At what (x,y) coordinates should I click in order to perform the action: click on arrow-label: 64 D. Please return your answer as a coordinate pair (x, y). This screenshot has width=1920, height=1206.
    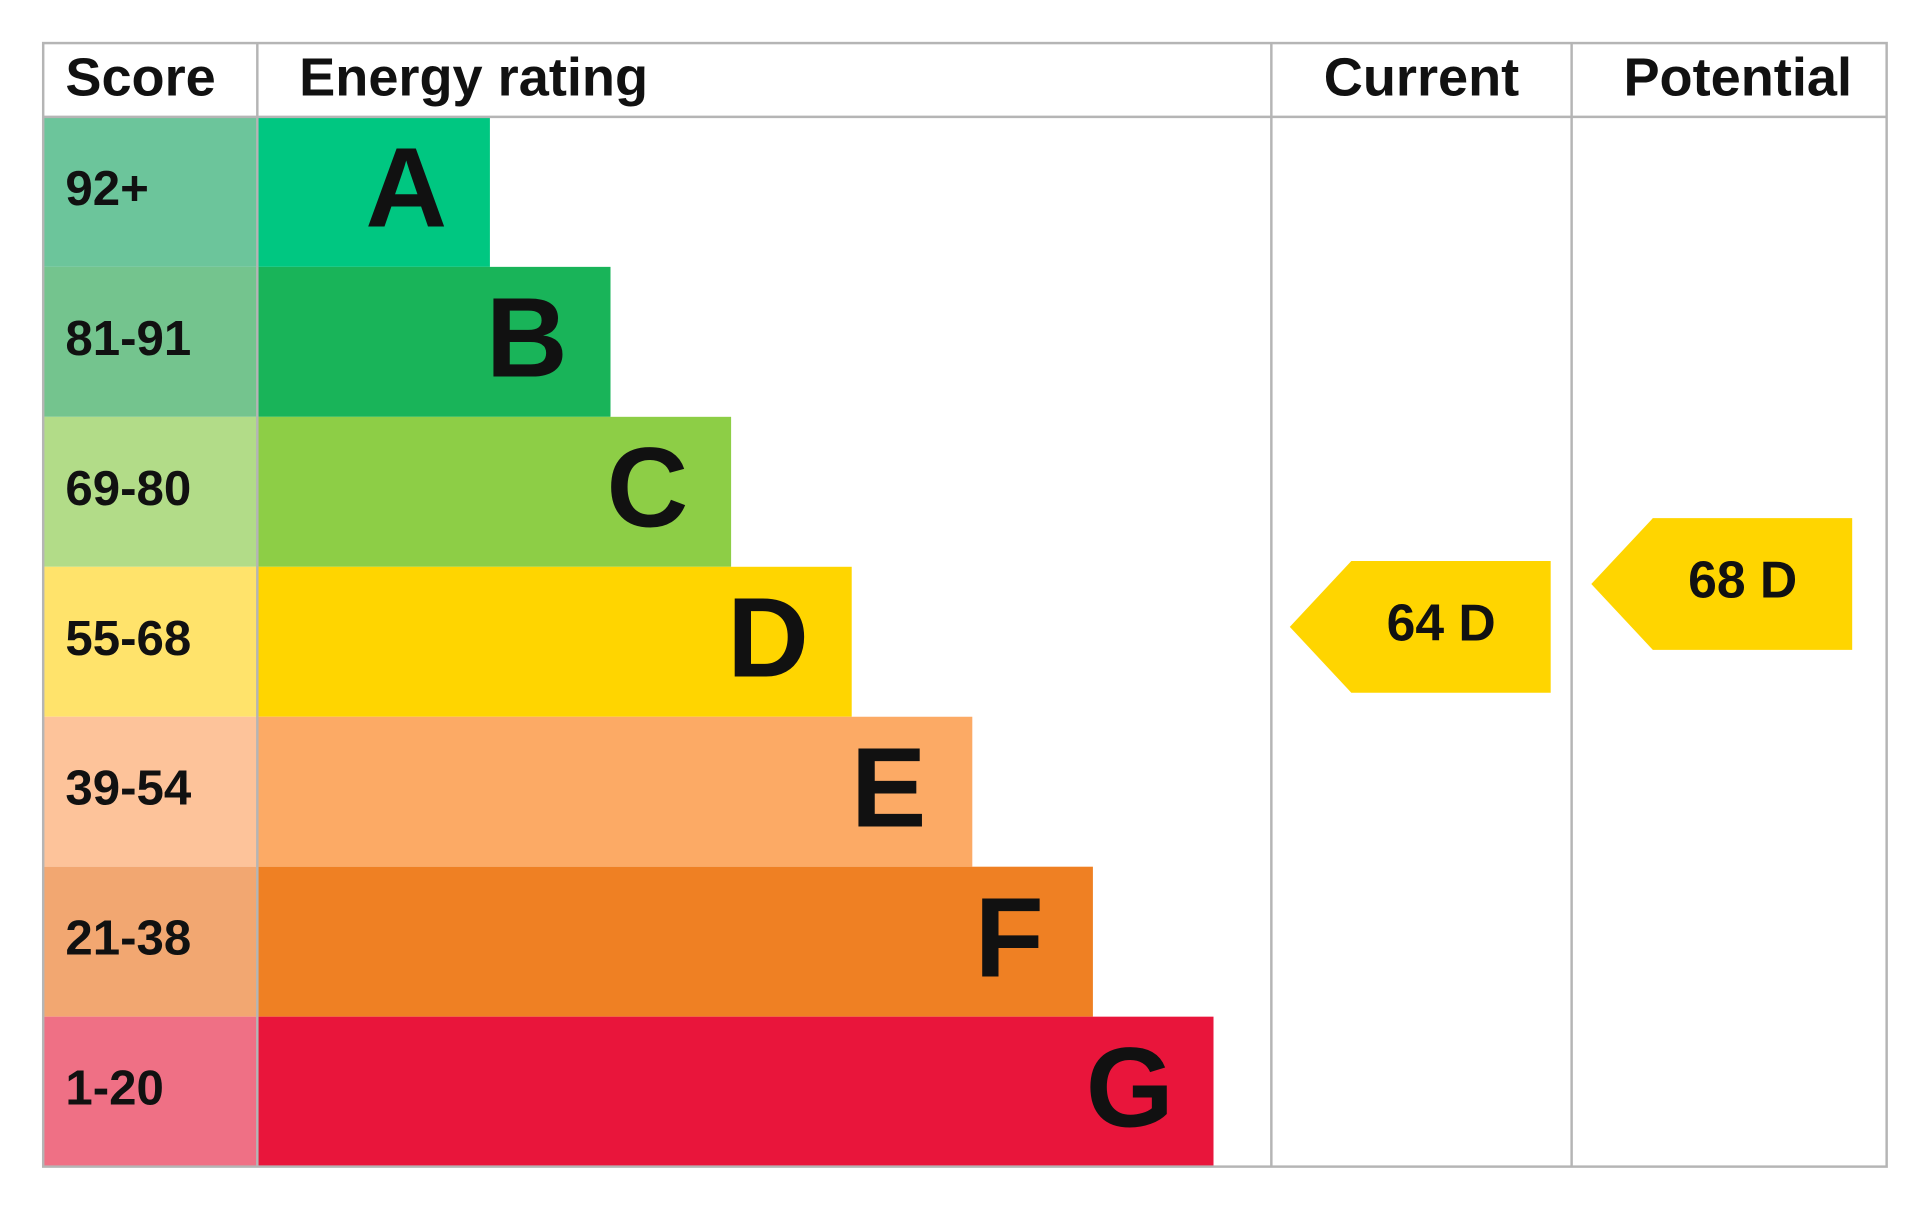
    Looking at the image, I should click on (1441, 623).